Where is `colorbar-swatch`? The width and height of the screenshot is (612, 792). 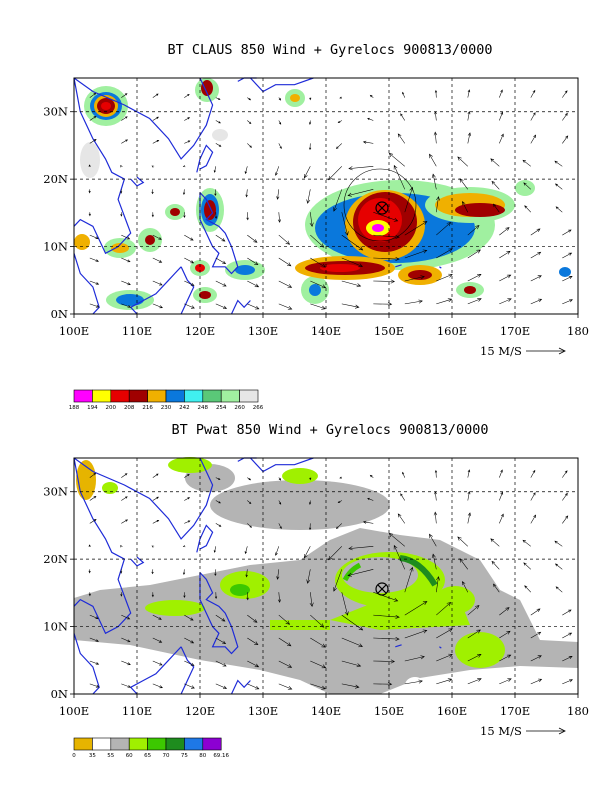
colorbar-swatch is located at coordinates (138, 396).